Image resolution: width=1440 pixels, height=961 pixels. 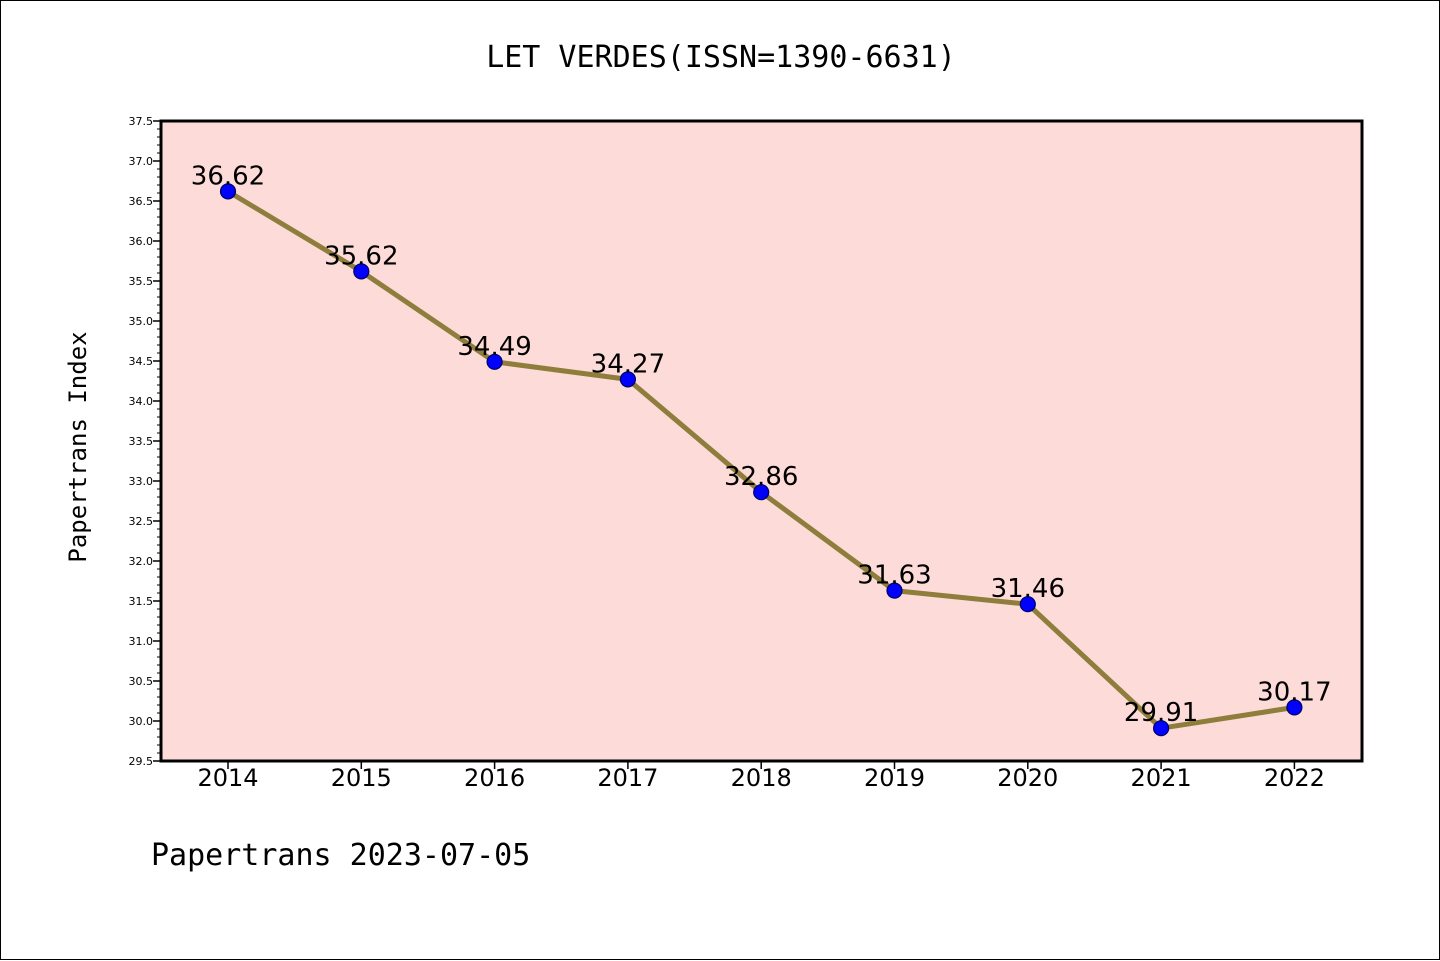 I want to click on x-tick-label: 2017, so click(x=627, y=778).